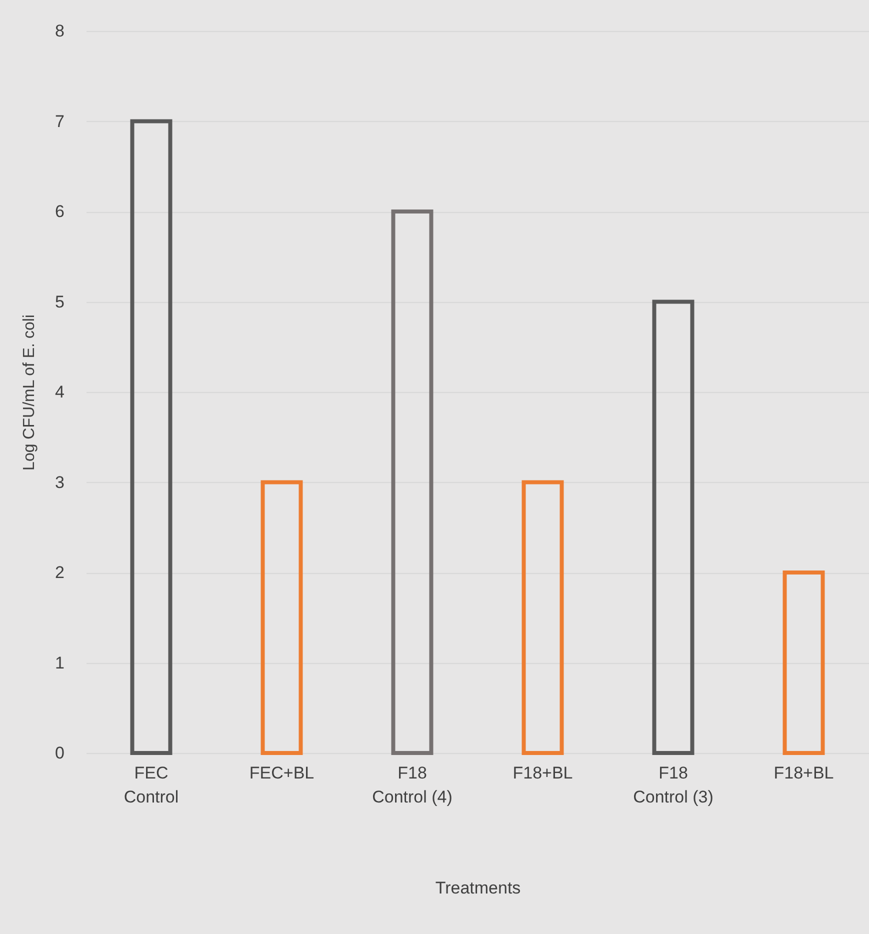  Describe the element at coordinates (59, 392) in the screenshot. I see `y-tick-label: 4` at that location.